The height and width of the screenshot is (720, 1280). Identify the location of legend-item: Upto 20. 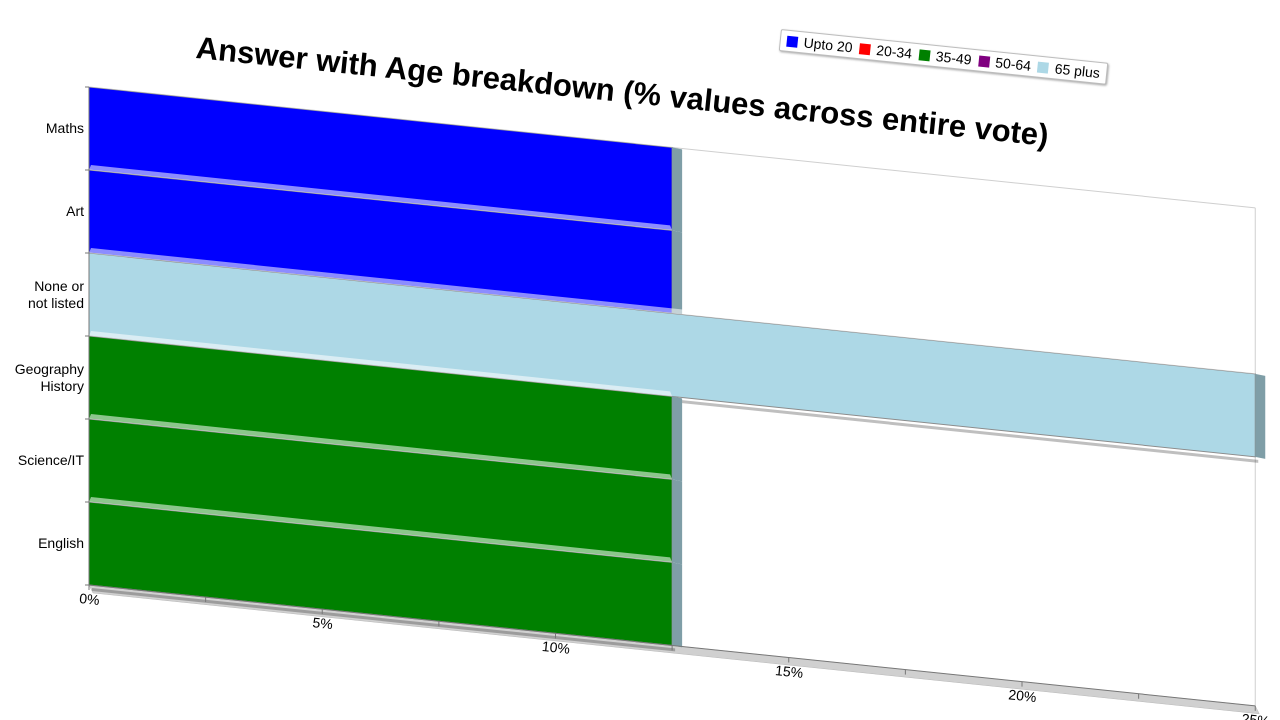
(820, 44).